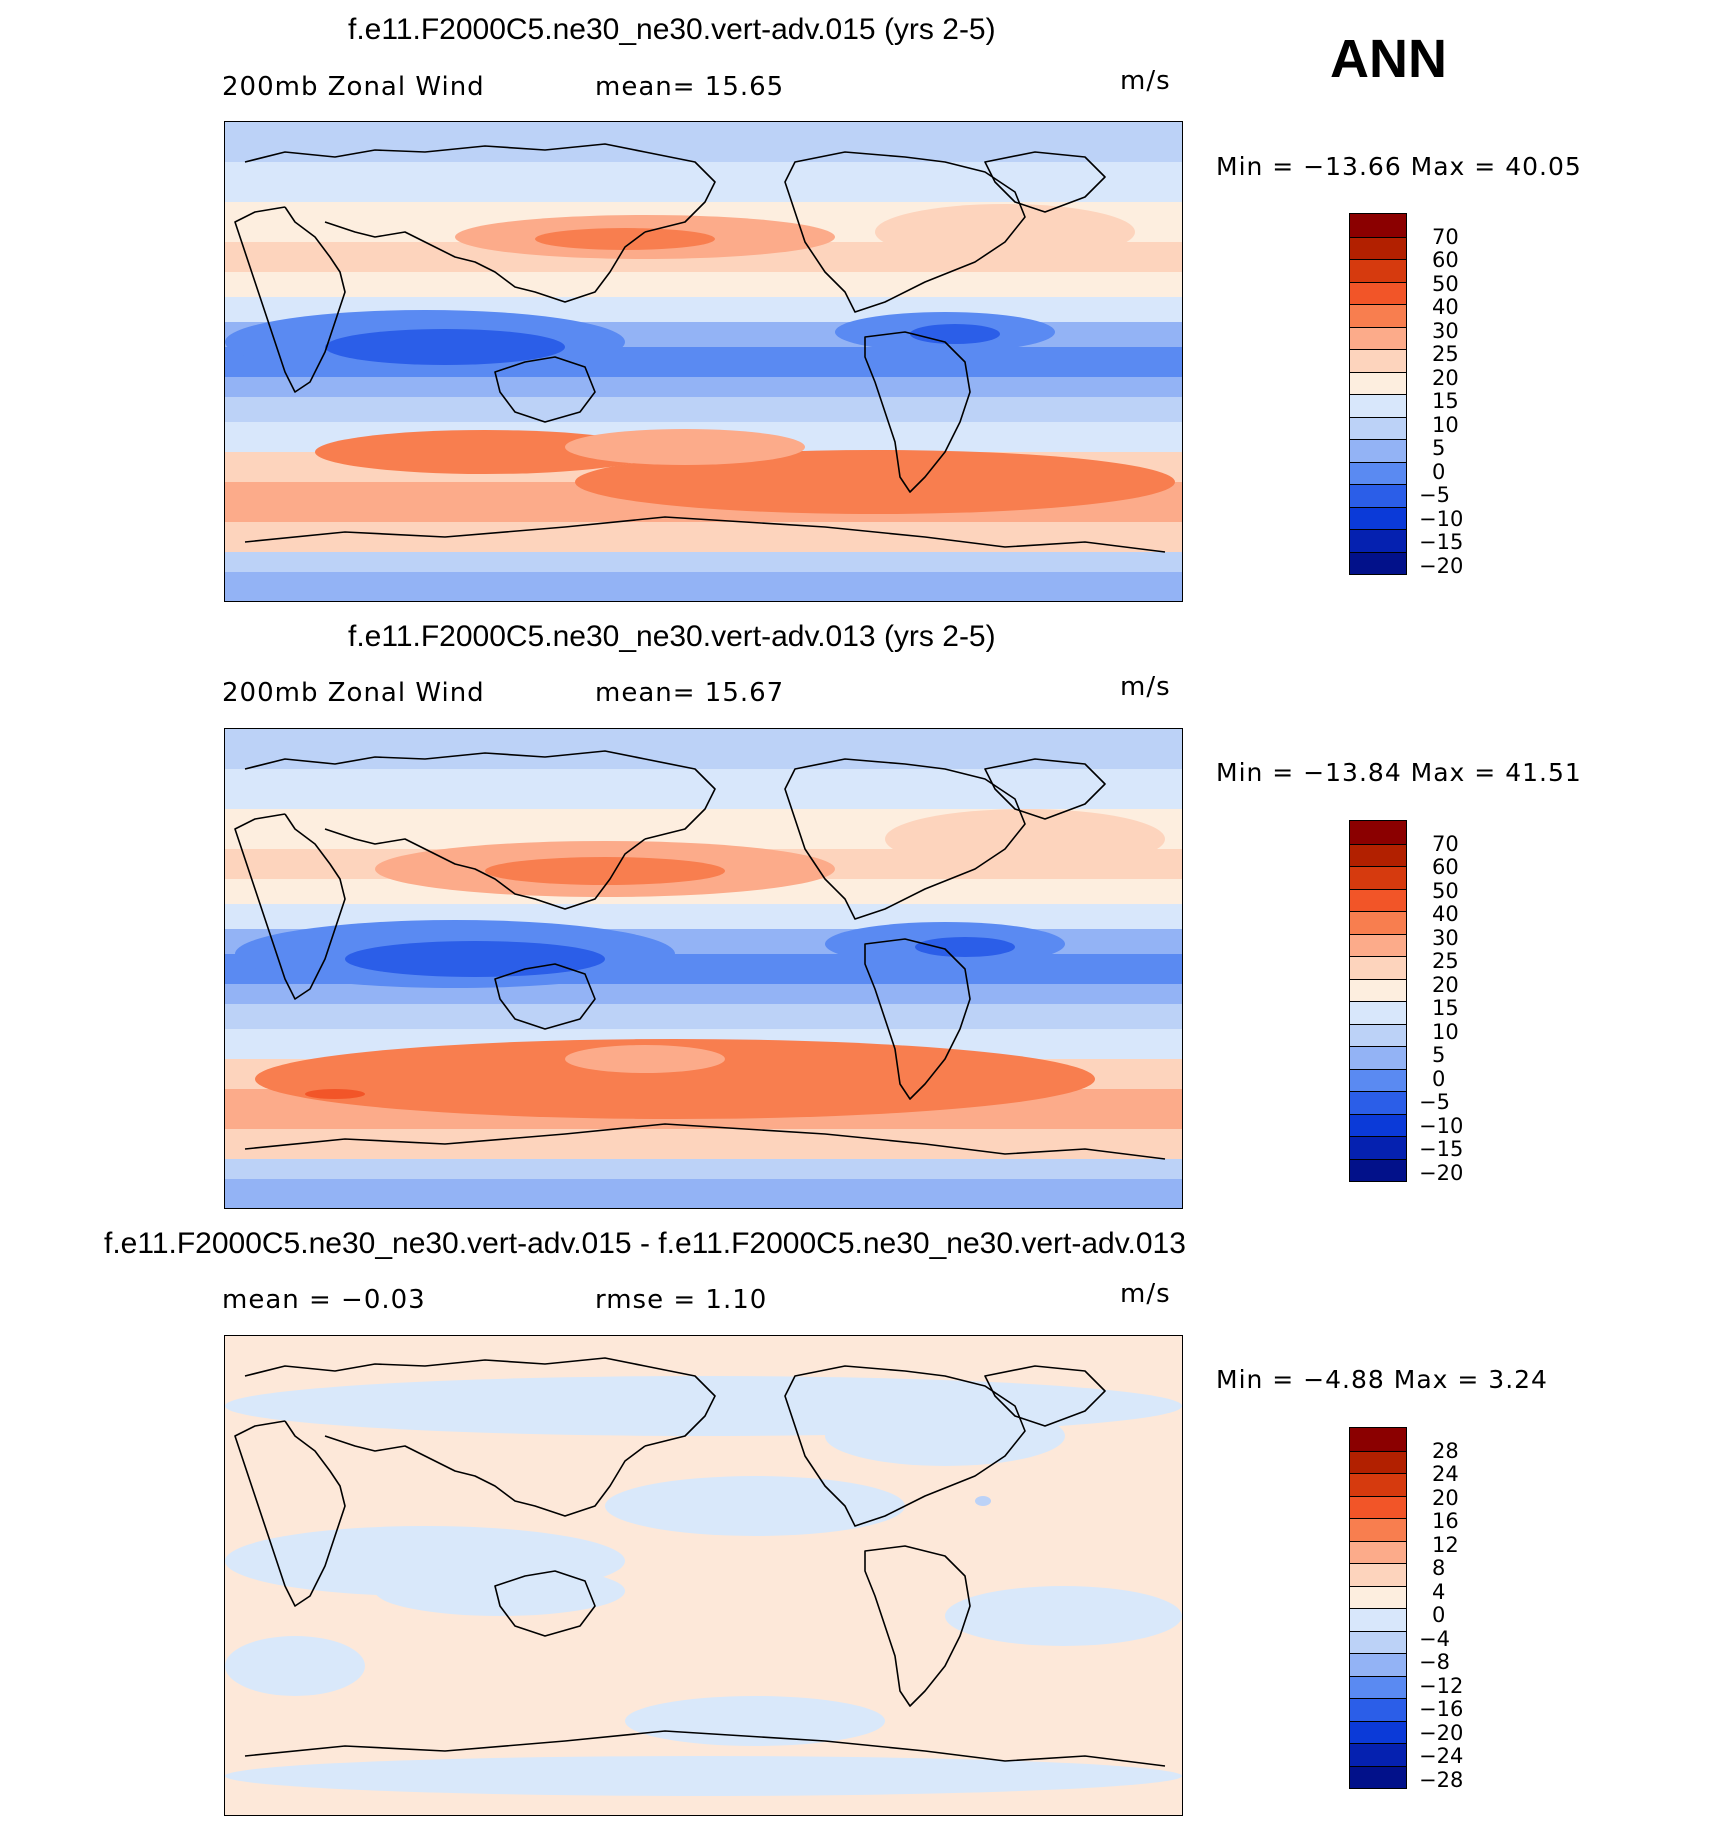  Describe the element at coordinates (690, 87) in the screenshot. I see `panel1-mean: mean= 15.65` at that location.